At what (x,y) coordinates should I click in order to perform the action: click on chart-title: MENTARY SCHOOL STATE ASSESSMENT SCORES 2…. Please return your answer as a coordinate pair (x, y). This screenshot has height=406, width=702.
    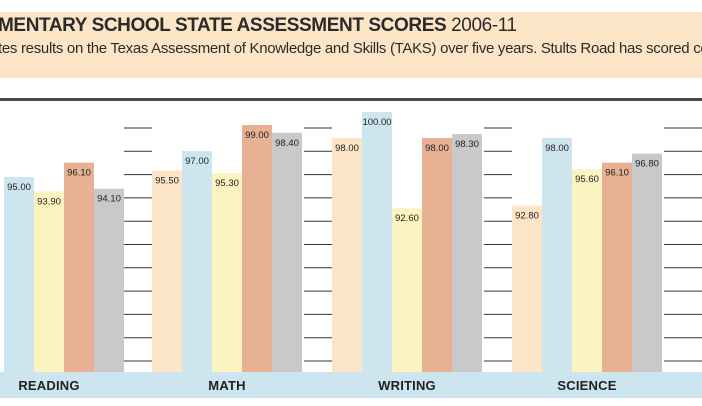
    Looking at the image, I should click on (258, 26).